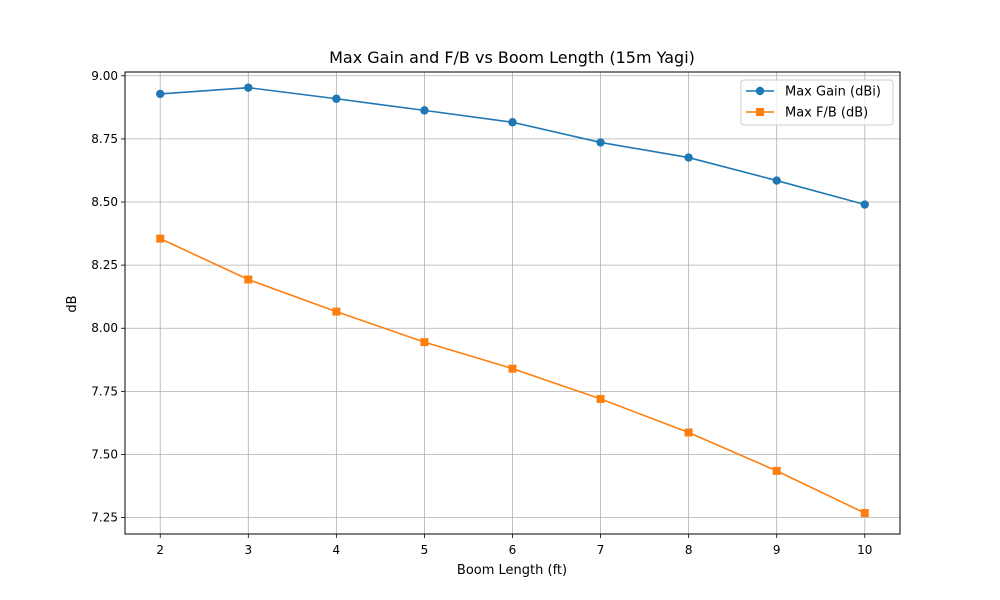 This screenshot has width=1000, height=600. I want to click on legend: Max Gain (dBi) Max F/B (dB), so click(817, 102).